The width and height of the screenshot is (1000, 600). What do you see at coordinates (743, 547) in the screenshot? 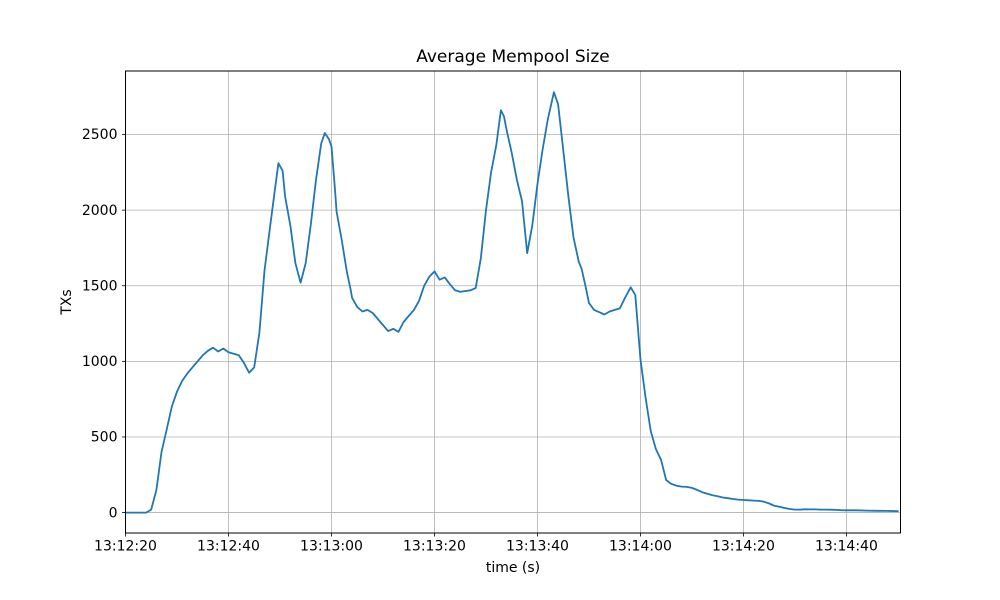
I see `x-tick-label: 13:14:20` at bounding box center [743, 547].